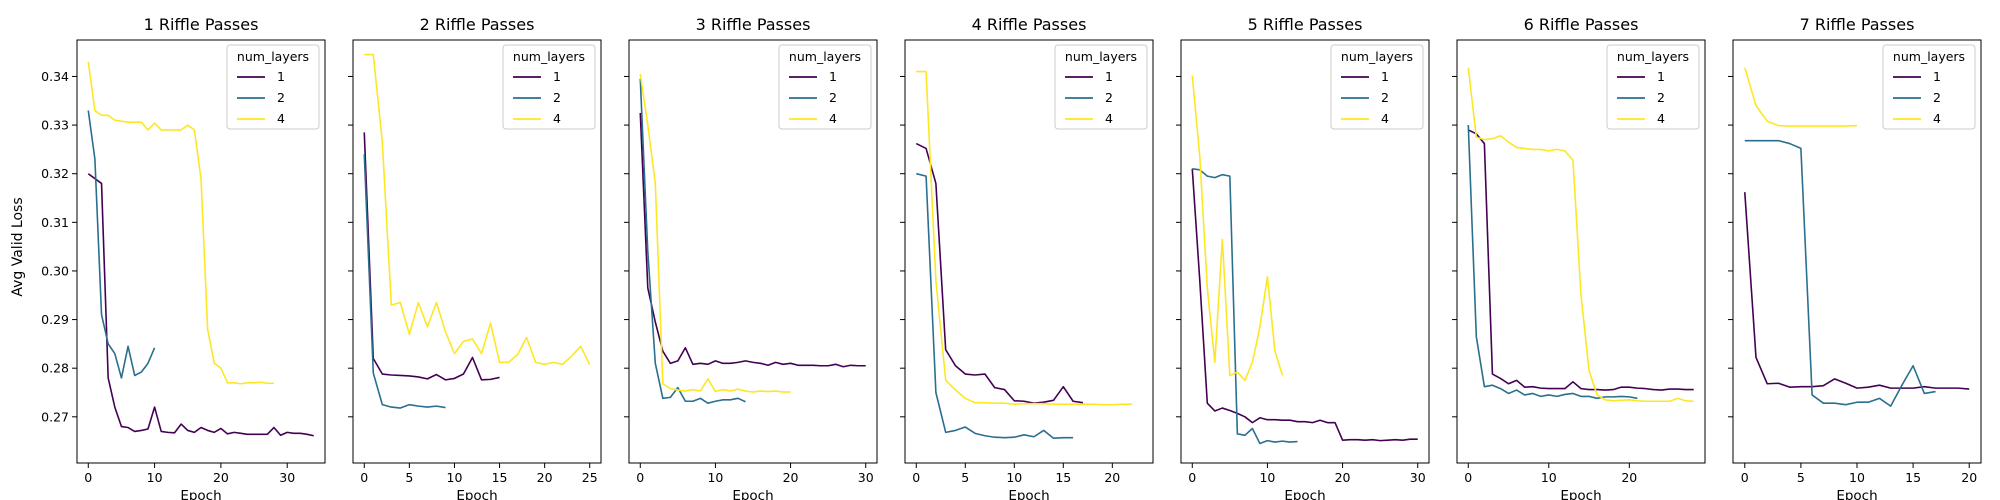 The height and width of the screenshot is (500, 2000). I want to click on subplot-title: 2 Riffle Passes, so click(477, 24).